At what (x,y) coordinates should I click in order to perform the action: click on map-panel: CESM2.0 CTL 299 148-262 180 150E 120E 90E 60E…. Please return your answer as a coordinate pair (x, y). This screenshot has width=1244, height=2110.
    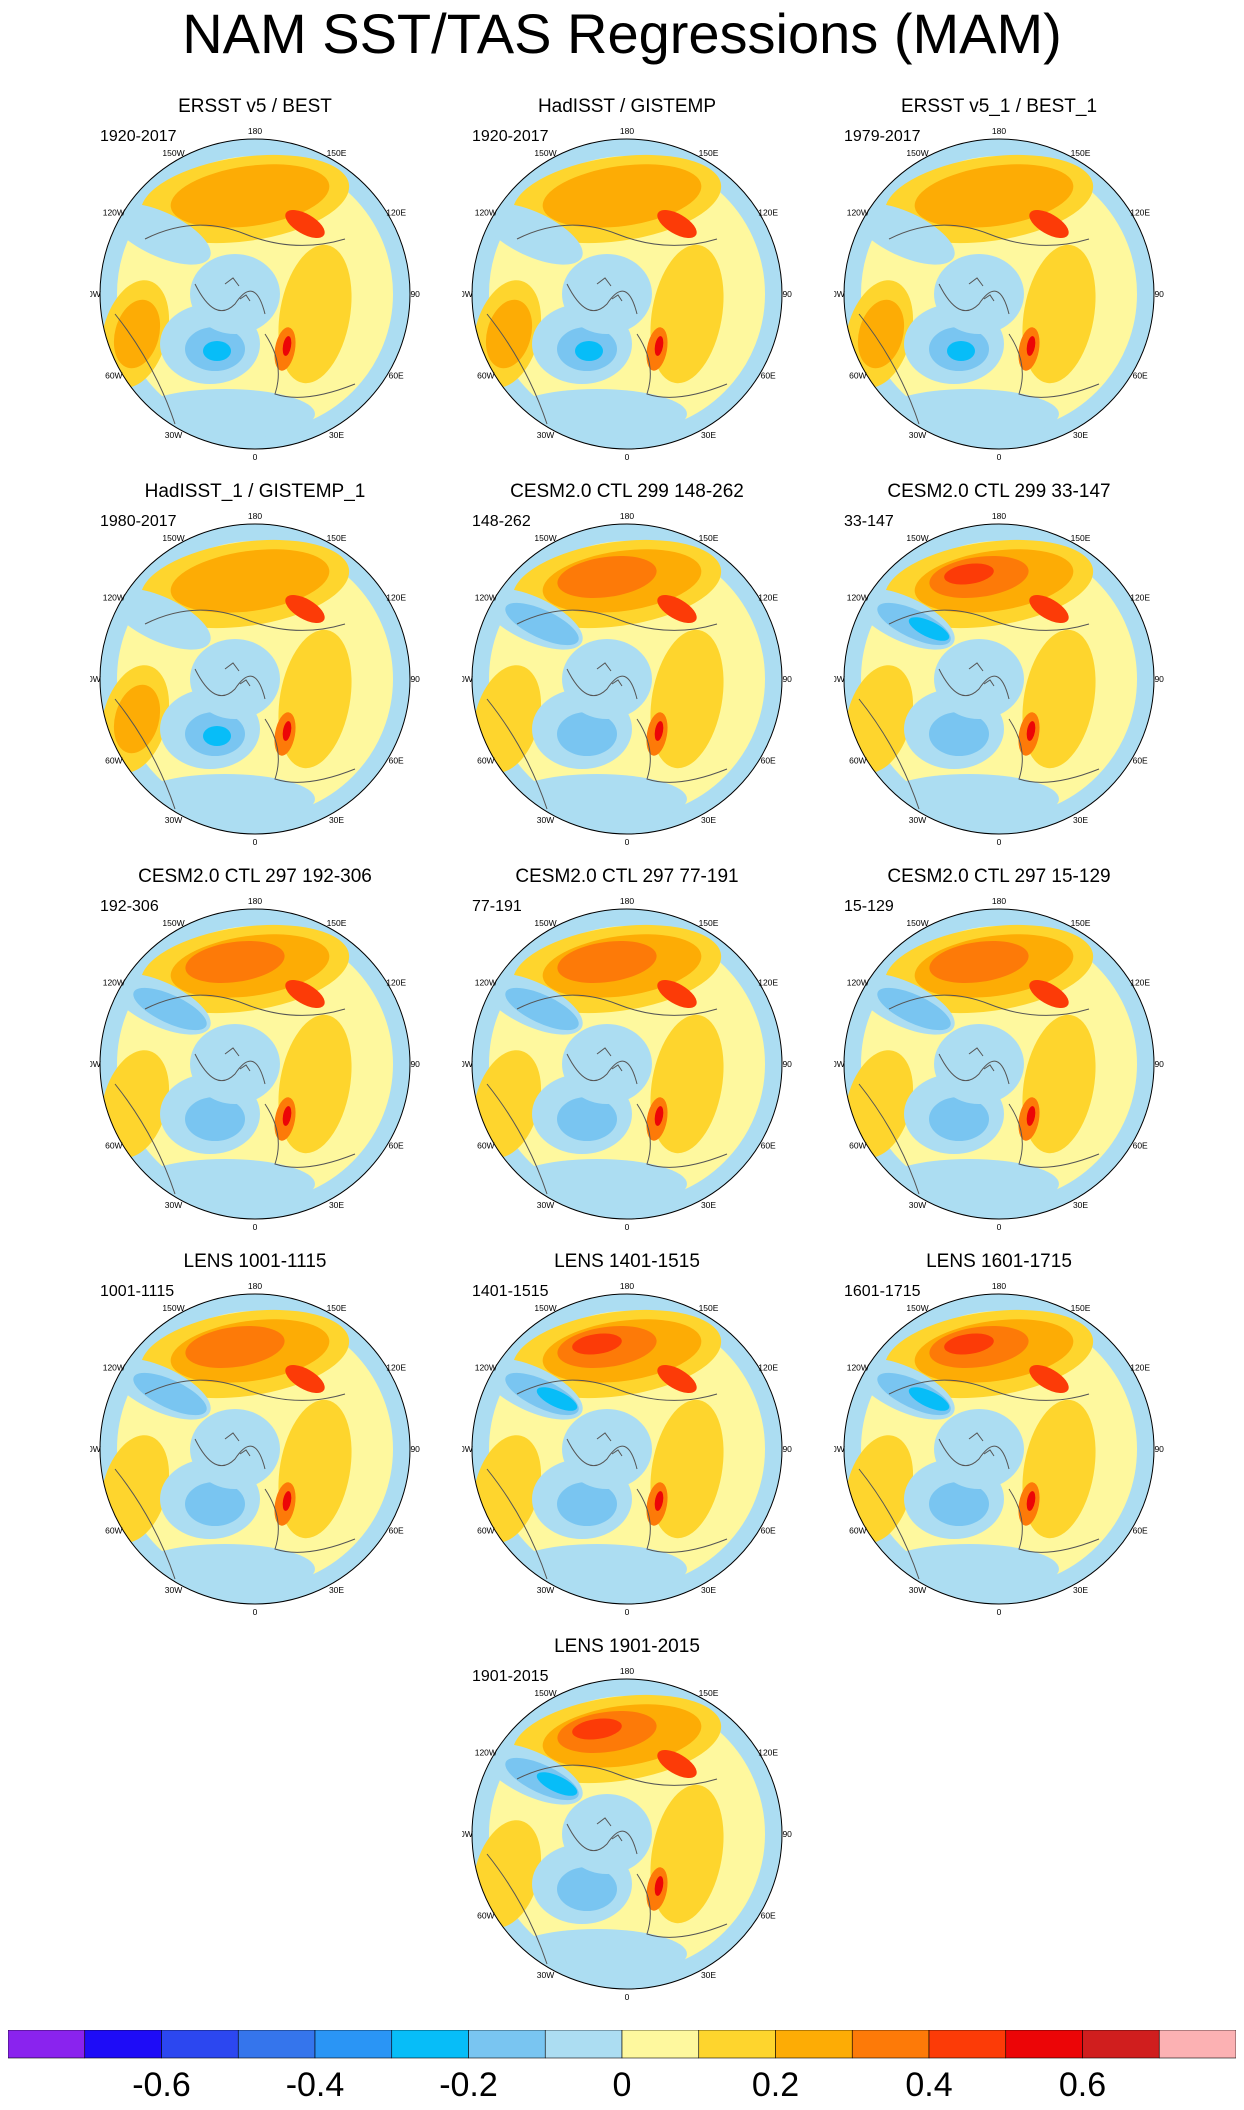
    Looking at the image, I should click on (627, 671).